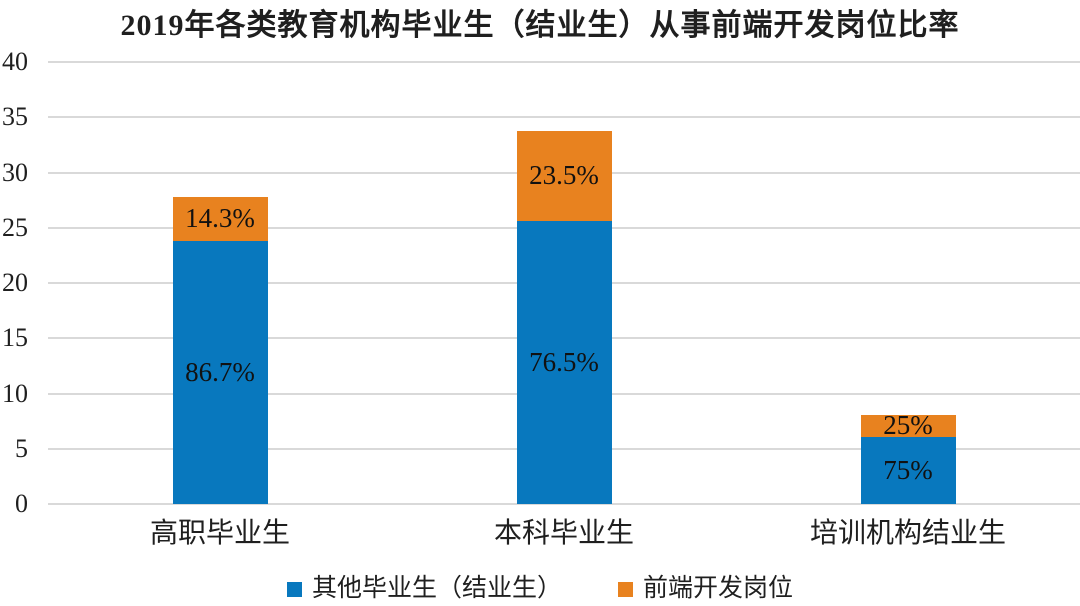 The width and height of the screenshot is (1080, 606). Describe the element at coordinates (15, 61) in the screenshot. I see `y-tick-label-40: 40` at that location.